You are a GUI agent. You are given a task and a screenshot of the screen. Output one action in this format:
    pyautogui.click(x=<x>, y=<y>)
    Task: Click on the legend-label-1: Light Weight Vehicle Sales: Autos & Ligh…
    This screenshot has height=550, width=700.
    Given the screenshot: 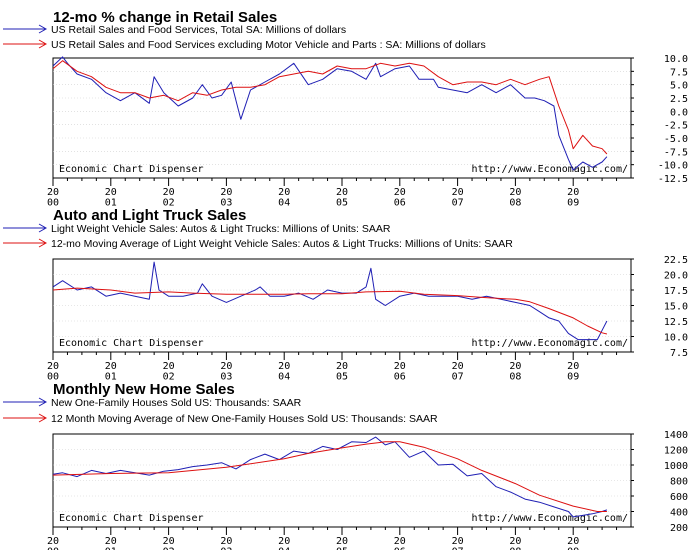 What is the action you would take?
    pyautogui.click(x=221, y=229)
    